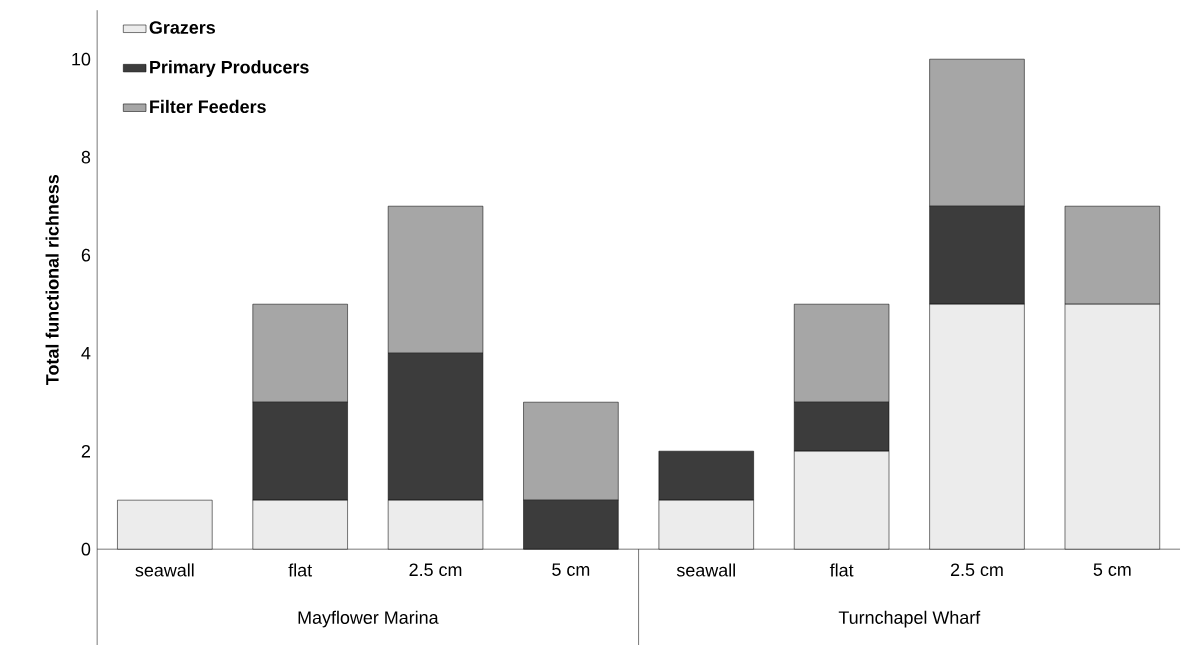 Image resolution: width=1191 pixels, height=645 pixels. Describe the element at coordinates (81, 59) in the screenshot. I see `y-tick-label: 10` at that location.